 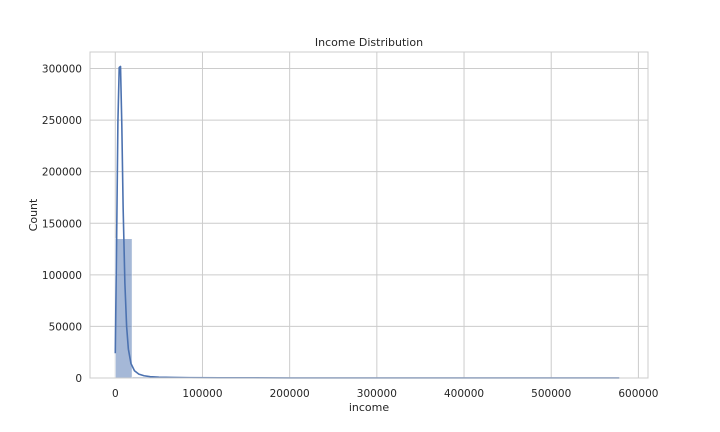 What do you see at coordinates (551, 394) in the screenshot?
I see `x-tick-label: 500000` at bounding box center [551, 394].